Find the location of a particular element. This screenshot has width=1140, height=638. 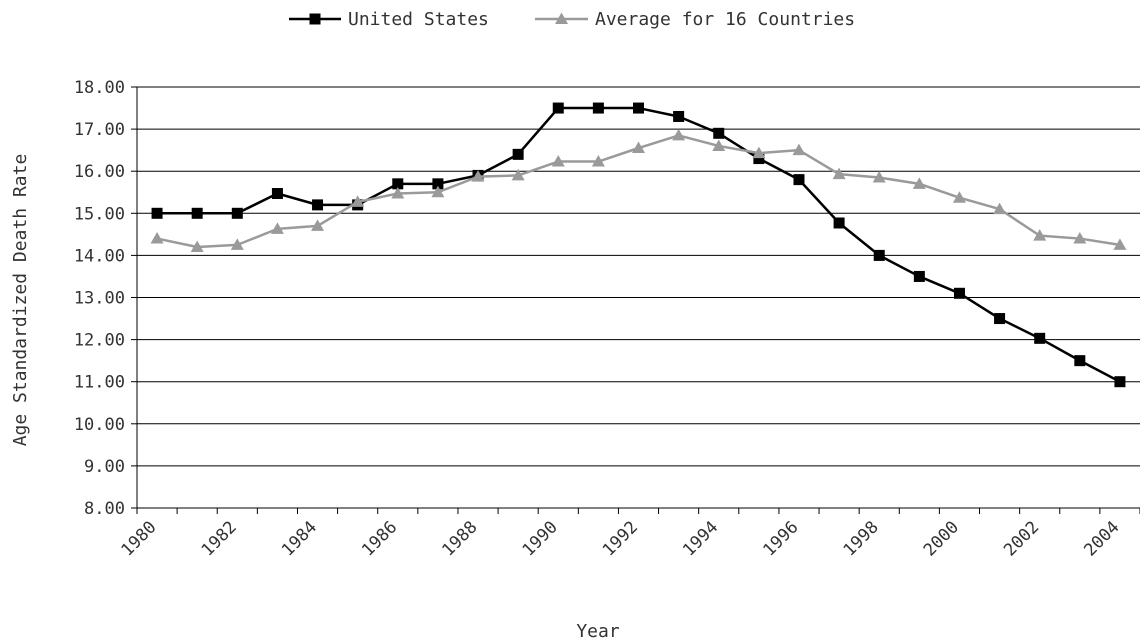

x-tick-label: 1990 is located at coordinates (540, 538).